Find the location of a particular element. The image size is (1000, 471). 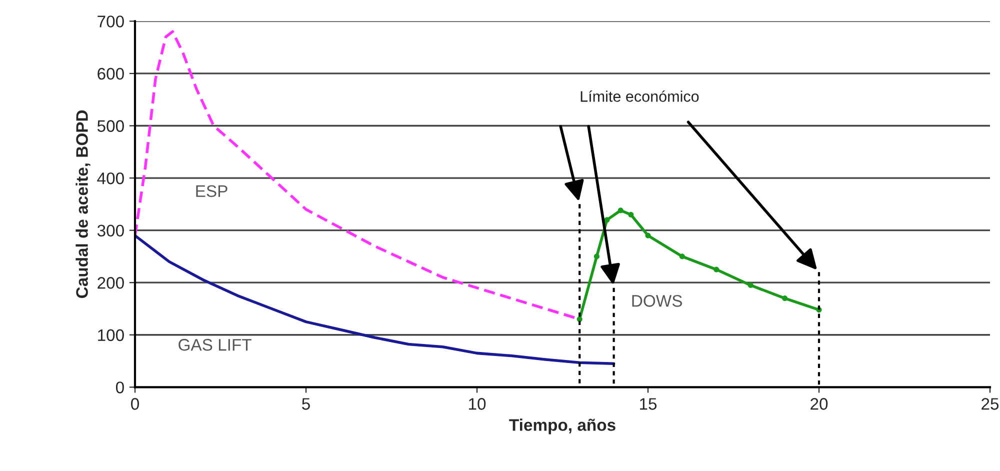

y-tick-label: 700 is located at coordinates (111, 22).